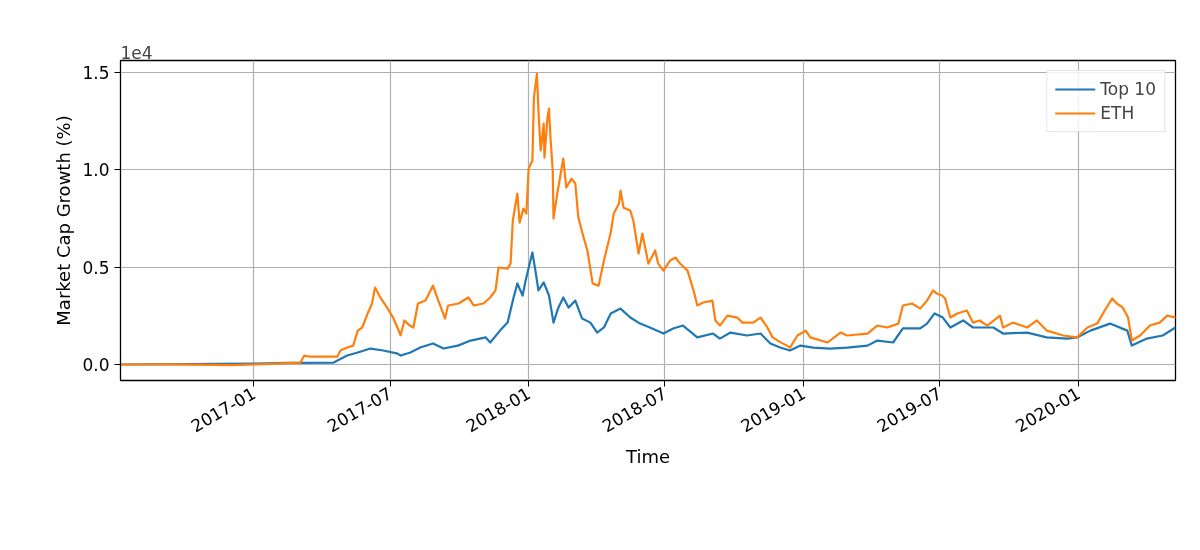 The width and height of the screenshot is (1200, 550). I want to click on annotation: 1e4, so click(136, 52).